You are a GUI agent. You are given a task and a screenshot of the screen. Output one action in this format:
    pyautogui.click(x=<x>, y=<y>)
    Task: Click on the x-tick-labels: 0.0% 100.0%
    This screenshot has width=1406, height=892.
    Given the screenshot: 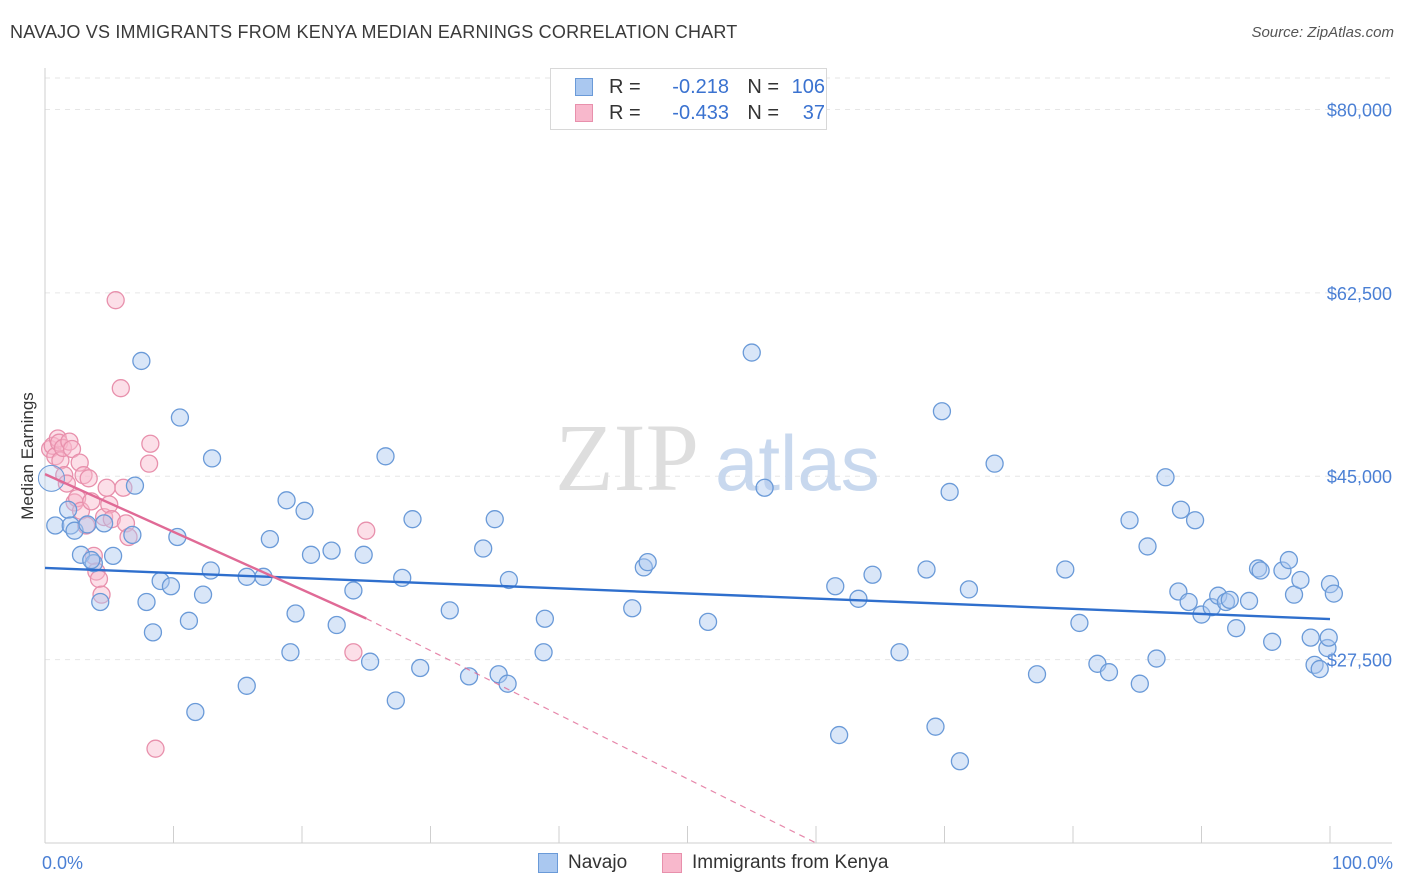 What is the action you would take?
    pyautogui.click(x=717, y=863)
    